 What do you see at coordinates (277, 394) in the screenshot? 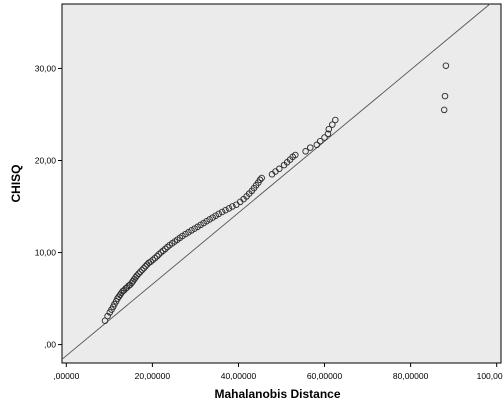
I see `x-axis-label: Mahalanobis Distance` at bounding box center [277, 394].